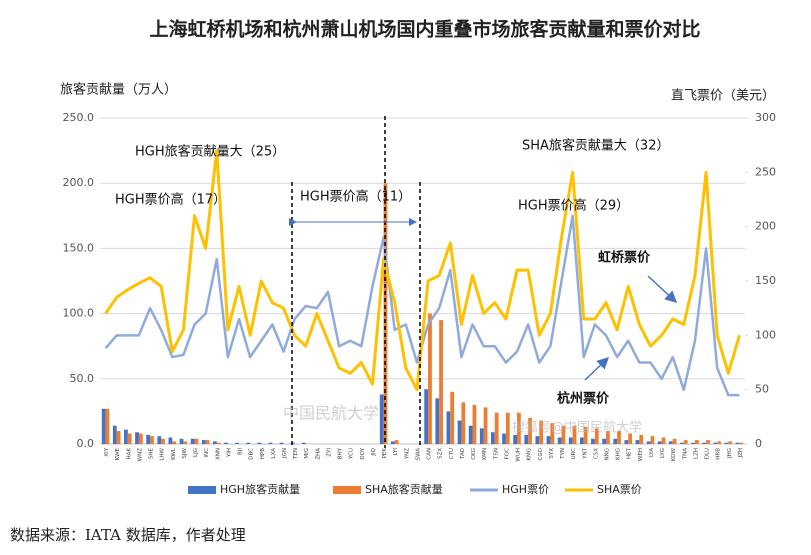  What do you see at coordinates (641, 454) in the screenshot?
I see `x-tick-label: WEH` at bounding box center [641, 454].